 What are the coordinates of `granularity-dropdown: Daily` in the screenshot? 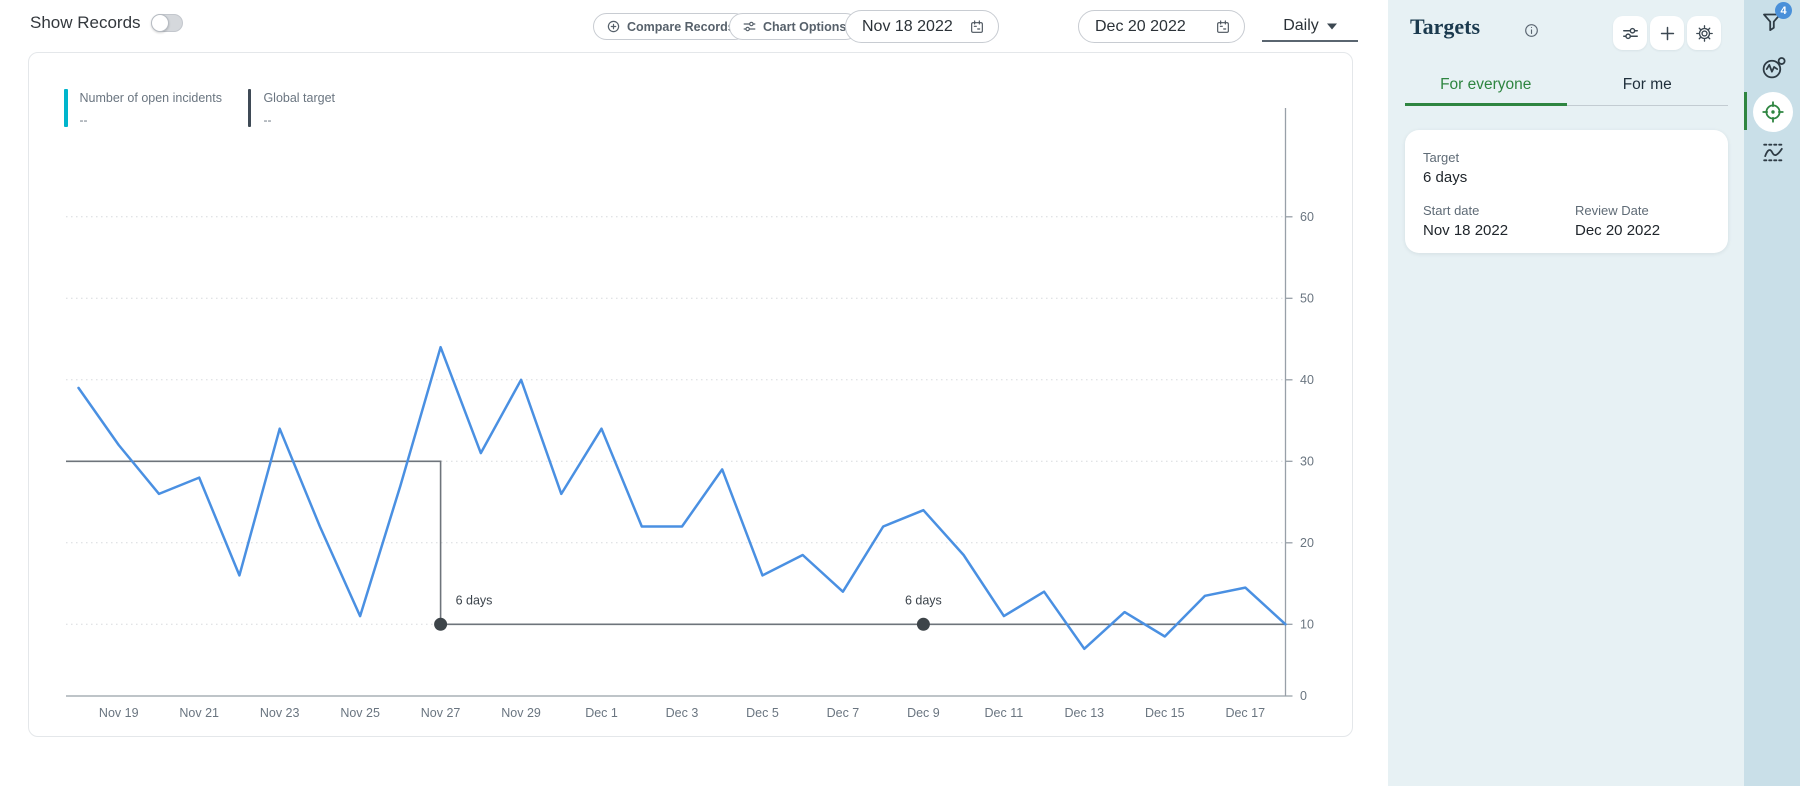 It's located at (1310, 27).